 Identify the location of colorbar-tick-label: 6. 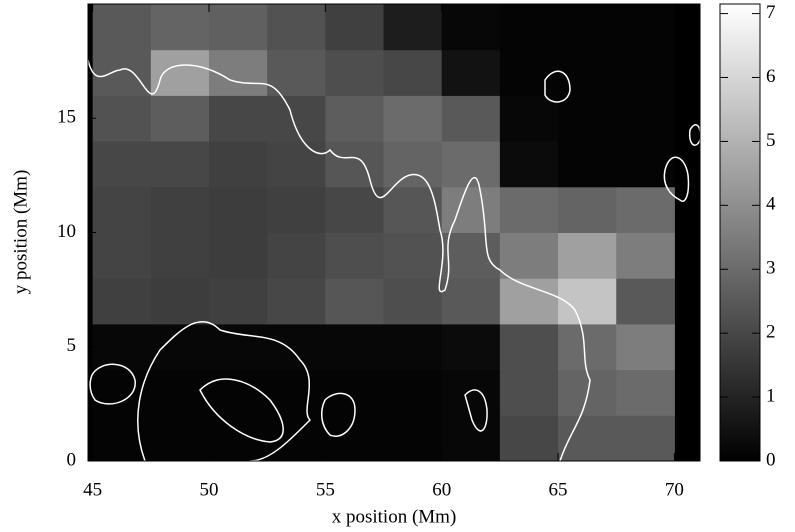
(771, 76).